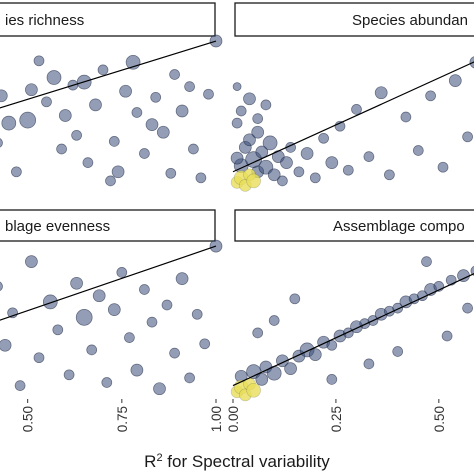 This screenshot has width=474, height=474. I want to click on x-tick-label: 0.75, so click(122, 419).